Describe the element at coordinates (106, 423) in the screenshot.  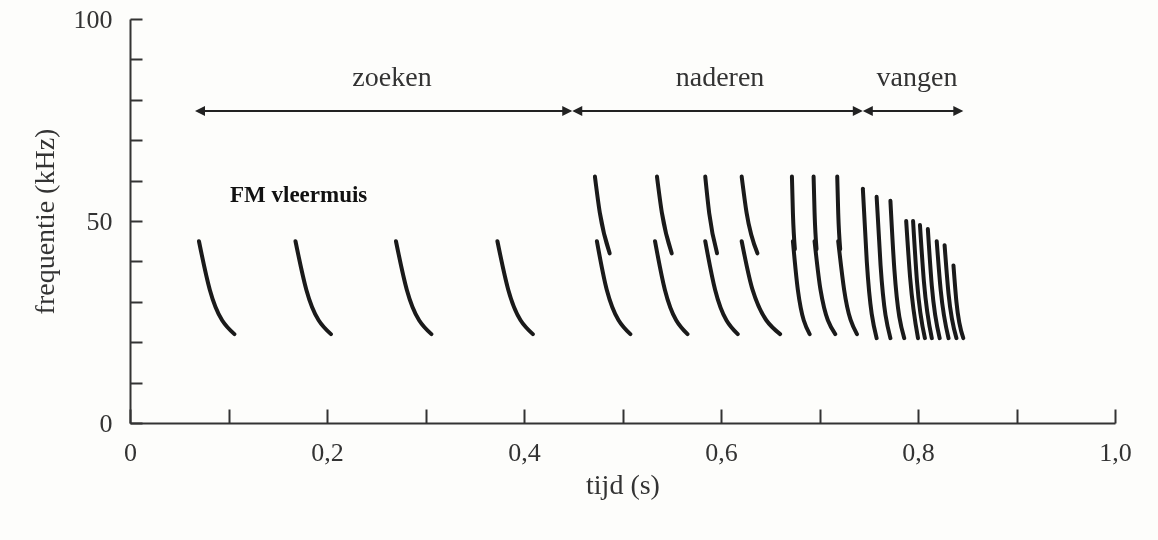
I see `y-tick-label: 0` at that location.